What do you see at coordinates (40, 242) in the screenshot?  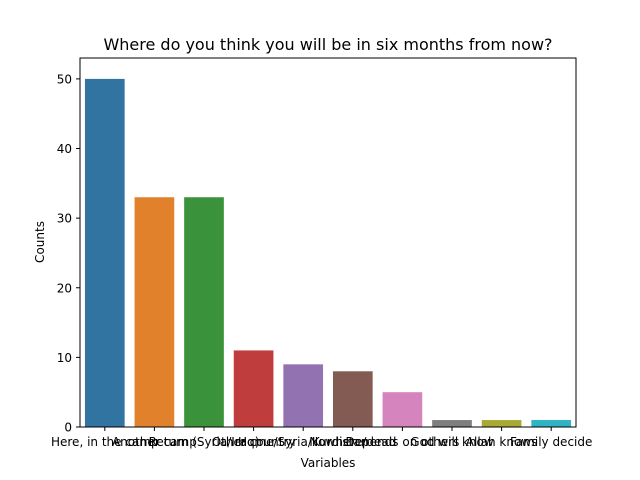 I see `y-axis-label: Counts` at bounding box center [40, 242].